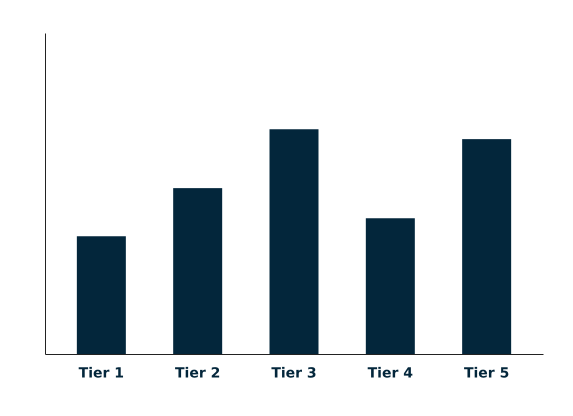  Describe the element at coordinates (294, 374) in the screenshot. I see `x-tick-label: Tier 3` at that location.